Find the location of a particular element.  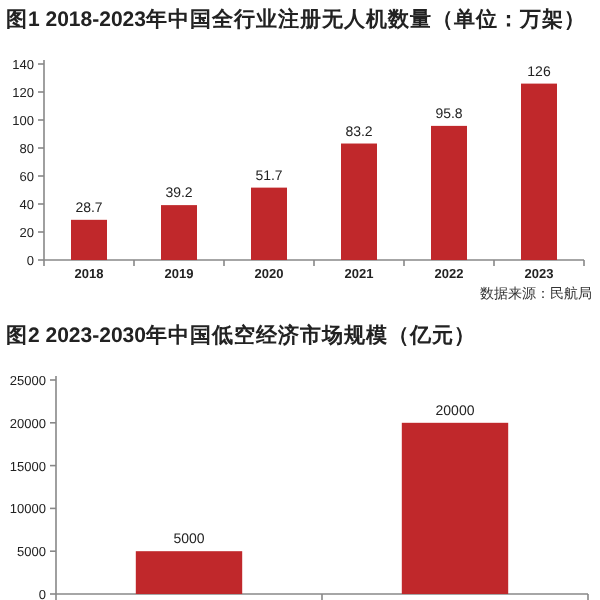

chart-title: 图2 2023-2030年中国低空经济市场规模（亿元） is located at coordinates (241, 335).